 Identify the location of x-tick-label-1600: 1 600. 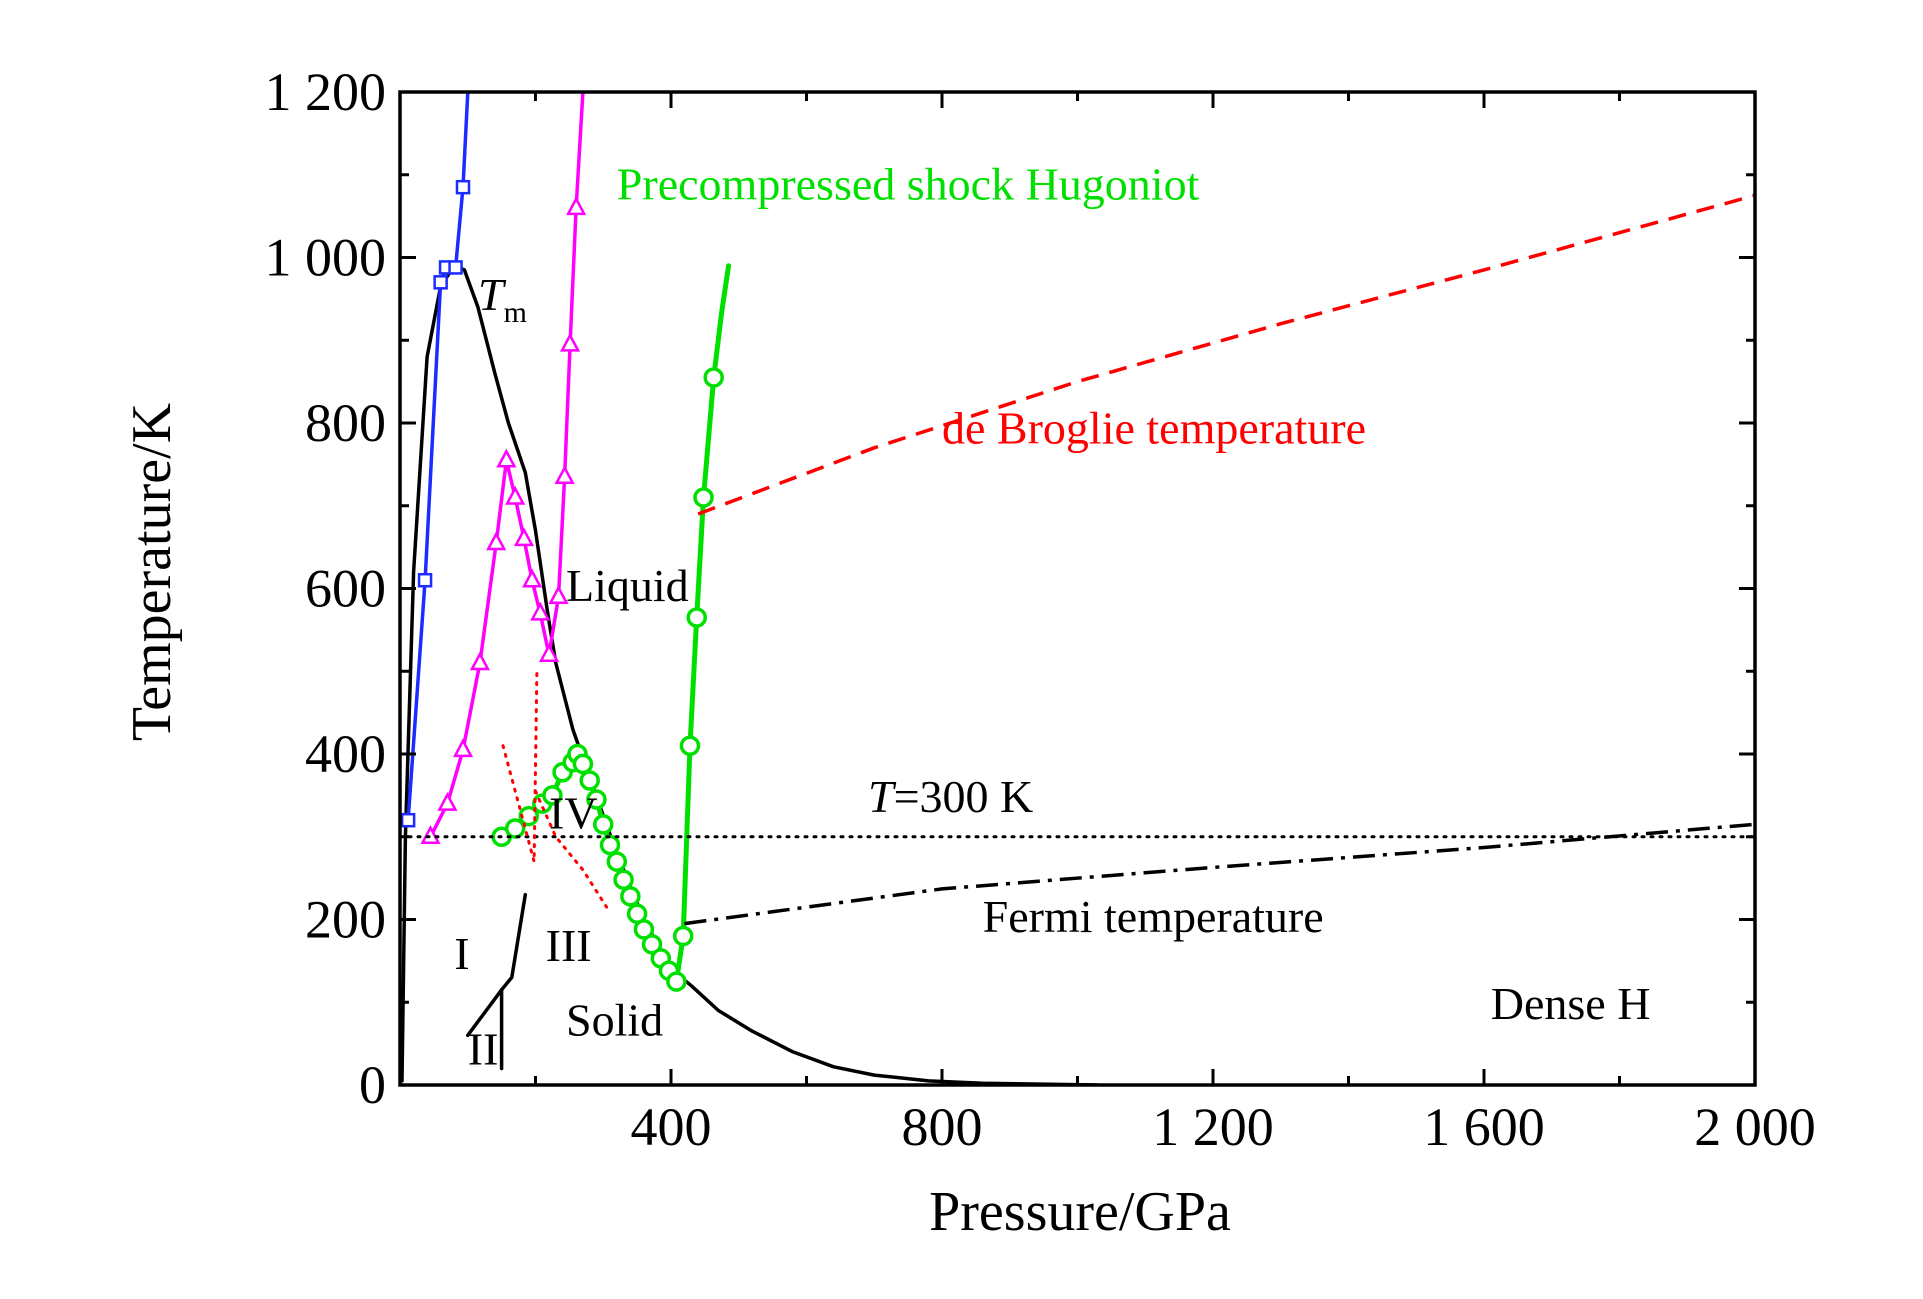
(1484, 1127).